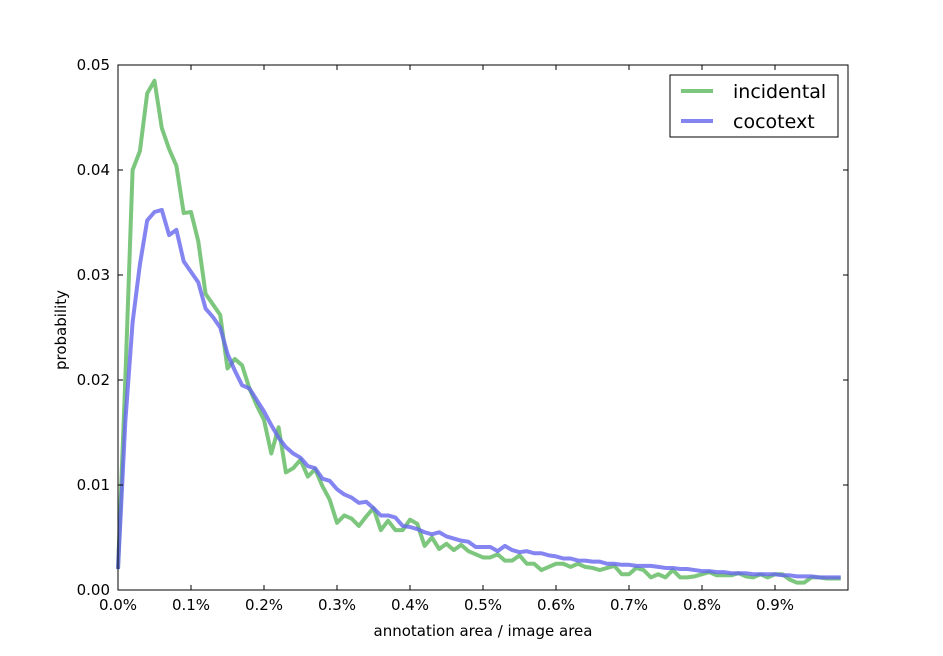 This screenshot has width=943, height=656. Describe the element at coordinates (337, 605) in the screenshot. I see `x-tick-label: 0.3%` at that location.